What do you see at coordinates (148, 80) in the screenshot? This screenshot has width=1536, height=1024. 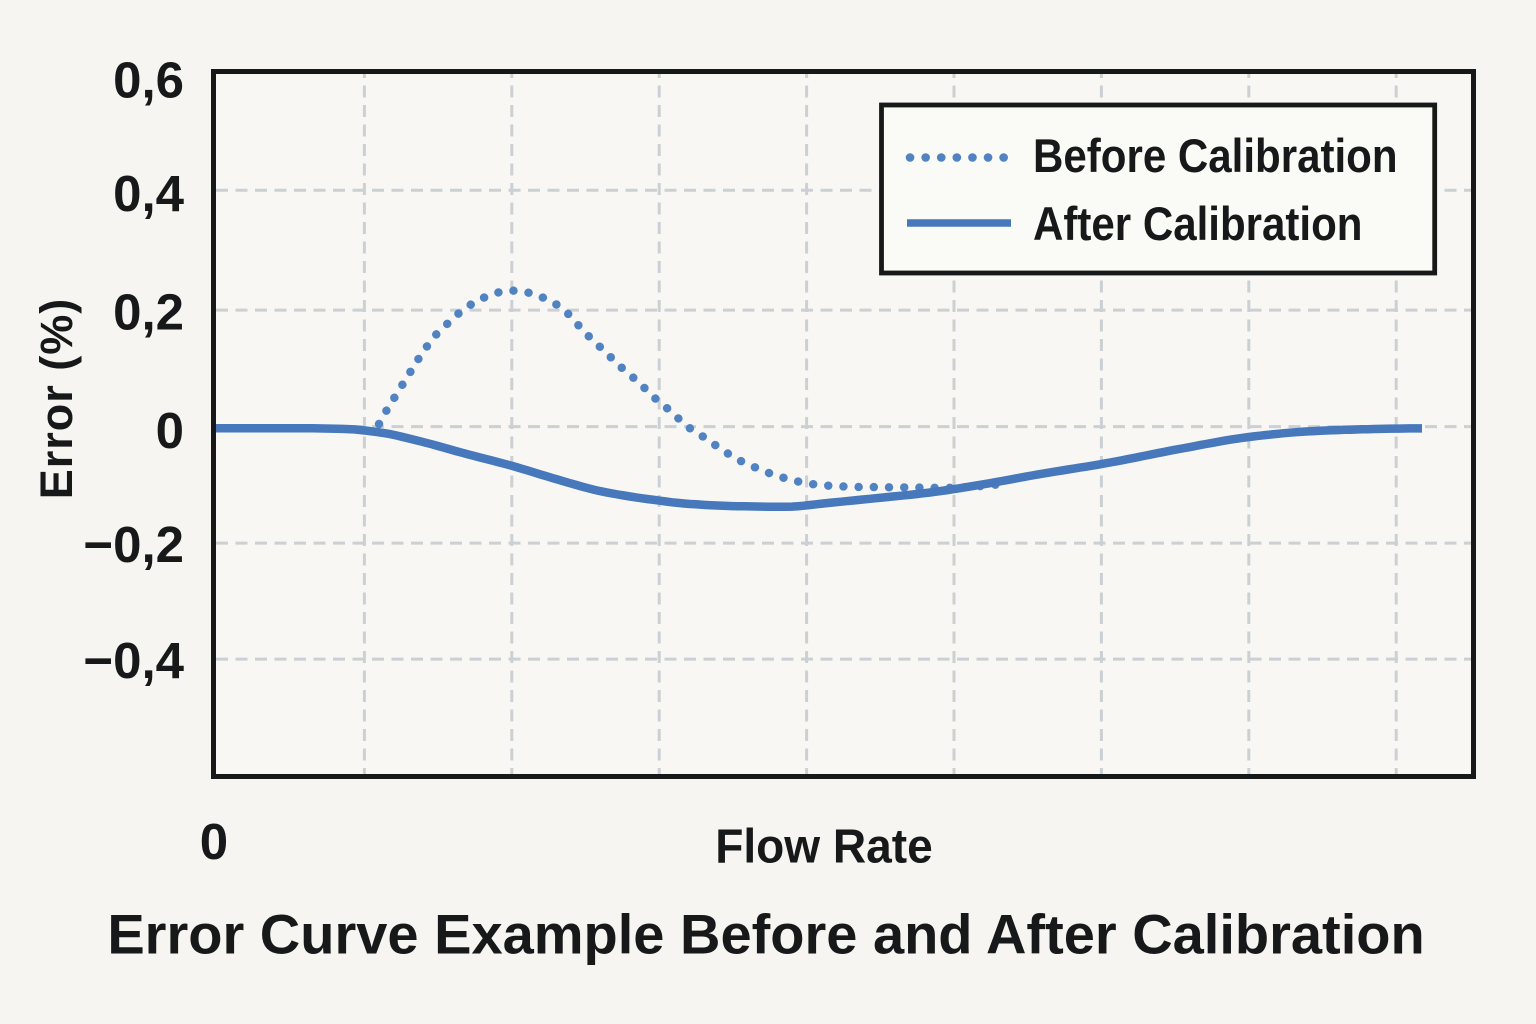 I see `svg-text: 0,6` at bounding box center [148, 80].